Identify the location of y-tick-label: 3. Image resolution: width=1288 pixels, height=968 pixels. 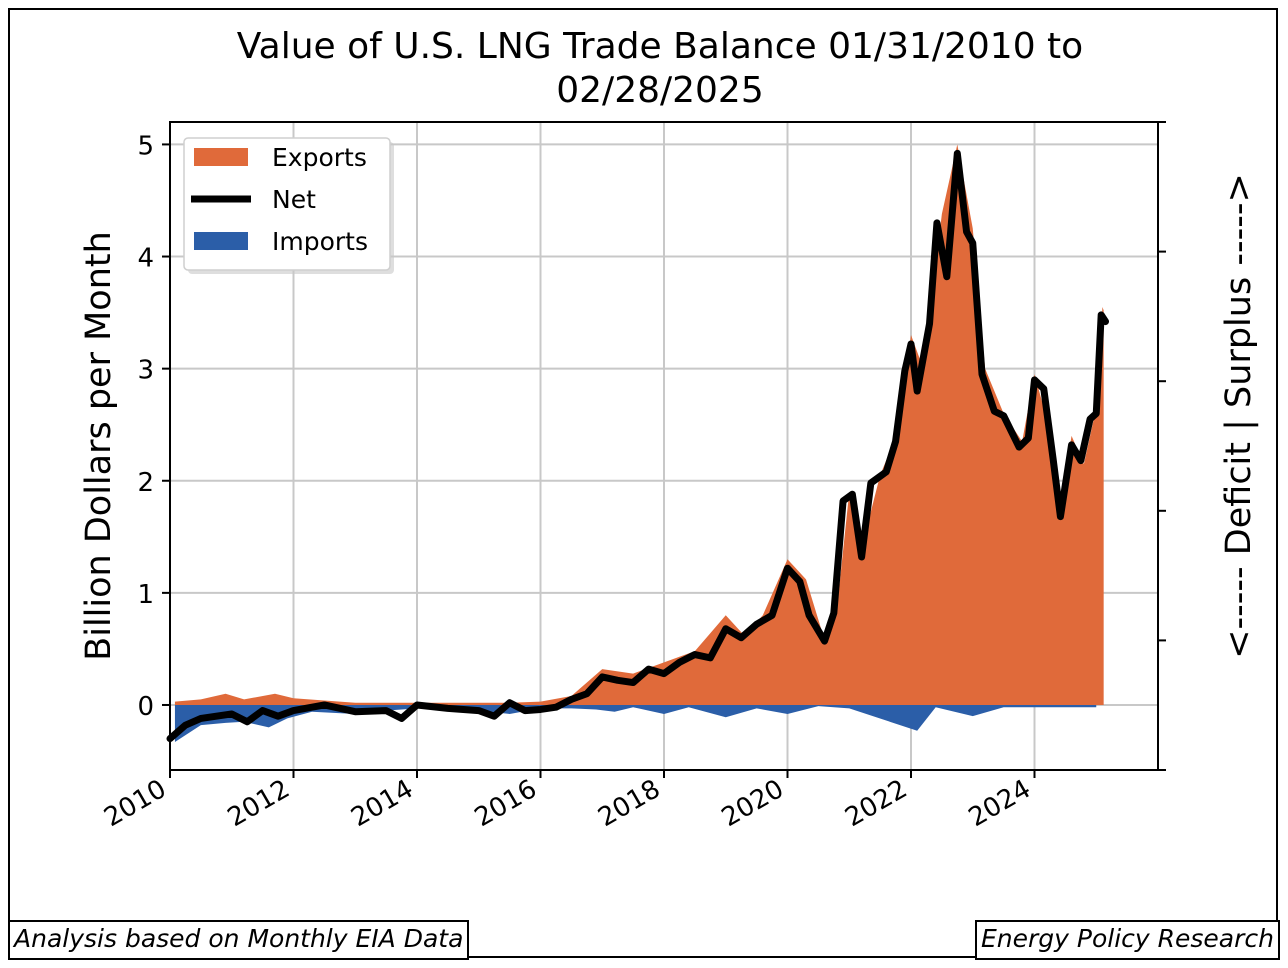
(145, 371).